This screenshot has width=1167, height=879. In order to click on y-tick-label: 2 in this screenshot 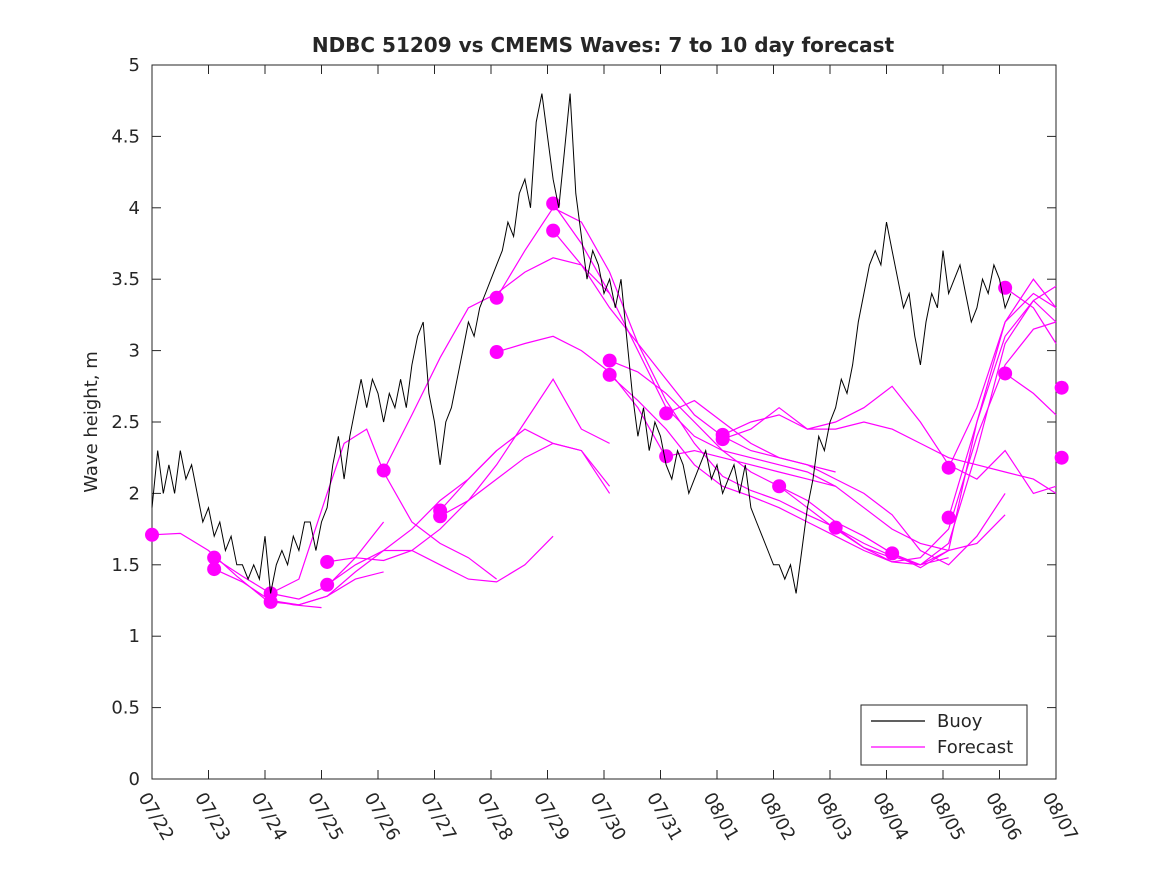, I will do `click(134, 493)`.